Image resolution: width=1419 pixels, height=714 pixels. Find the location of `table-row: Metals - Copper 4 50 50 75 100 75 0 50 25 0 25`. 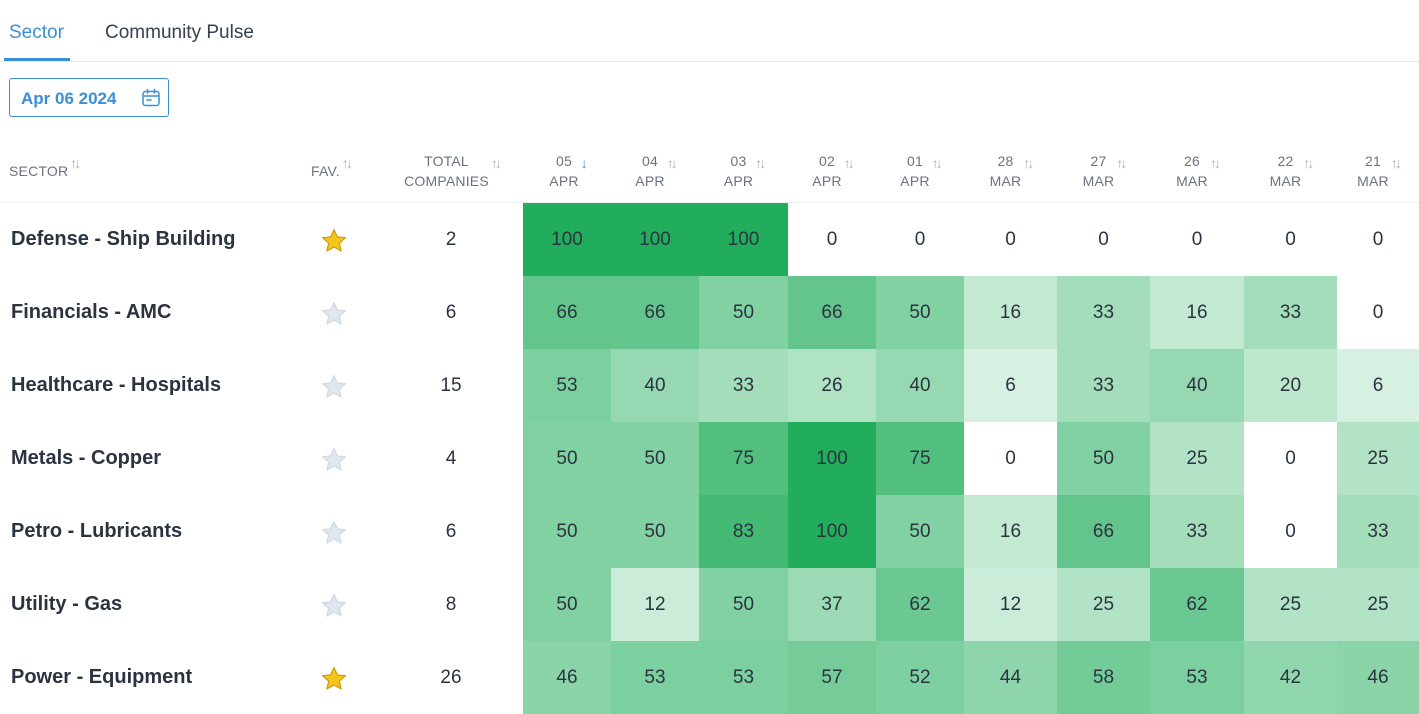

table-row: Metals - Copper 4 50 50 75 100 75 0 50 25 0 25 is located at coordinates (709, 458).